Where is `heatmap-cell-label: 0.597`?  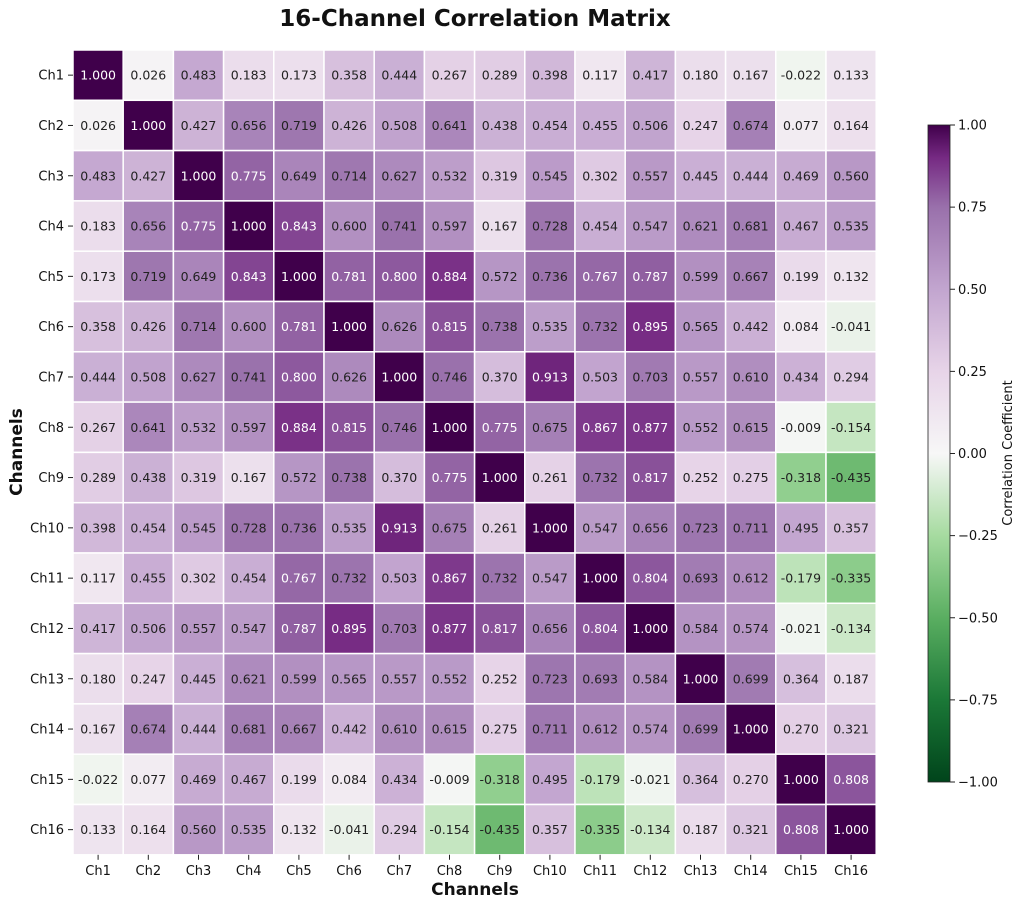 heatmap-cell-label: 0.597 is located at coordinates (249, 427).